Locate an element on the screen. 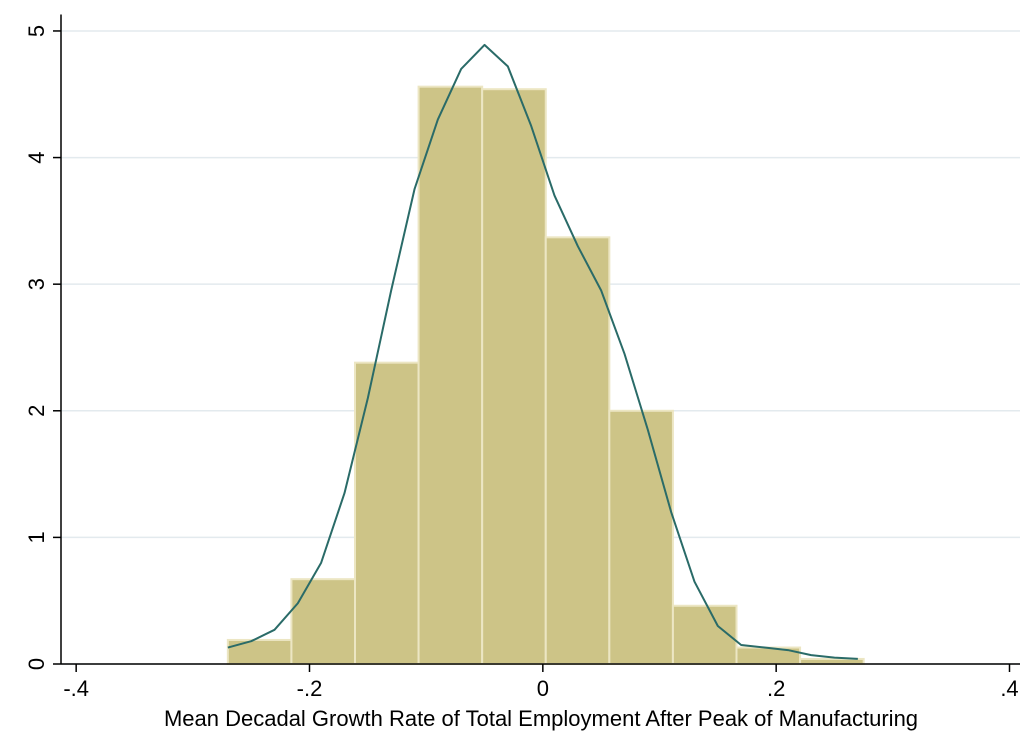  y-tick-label: 3 is located at coordinates (36, 284).